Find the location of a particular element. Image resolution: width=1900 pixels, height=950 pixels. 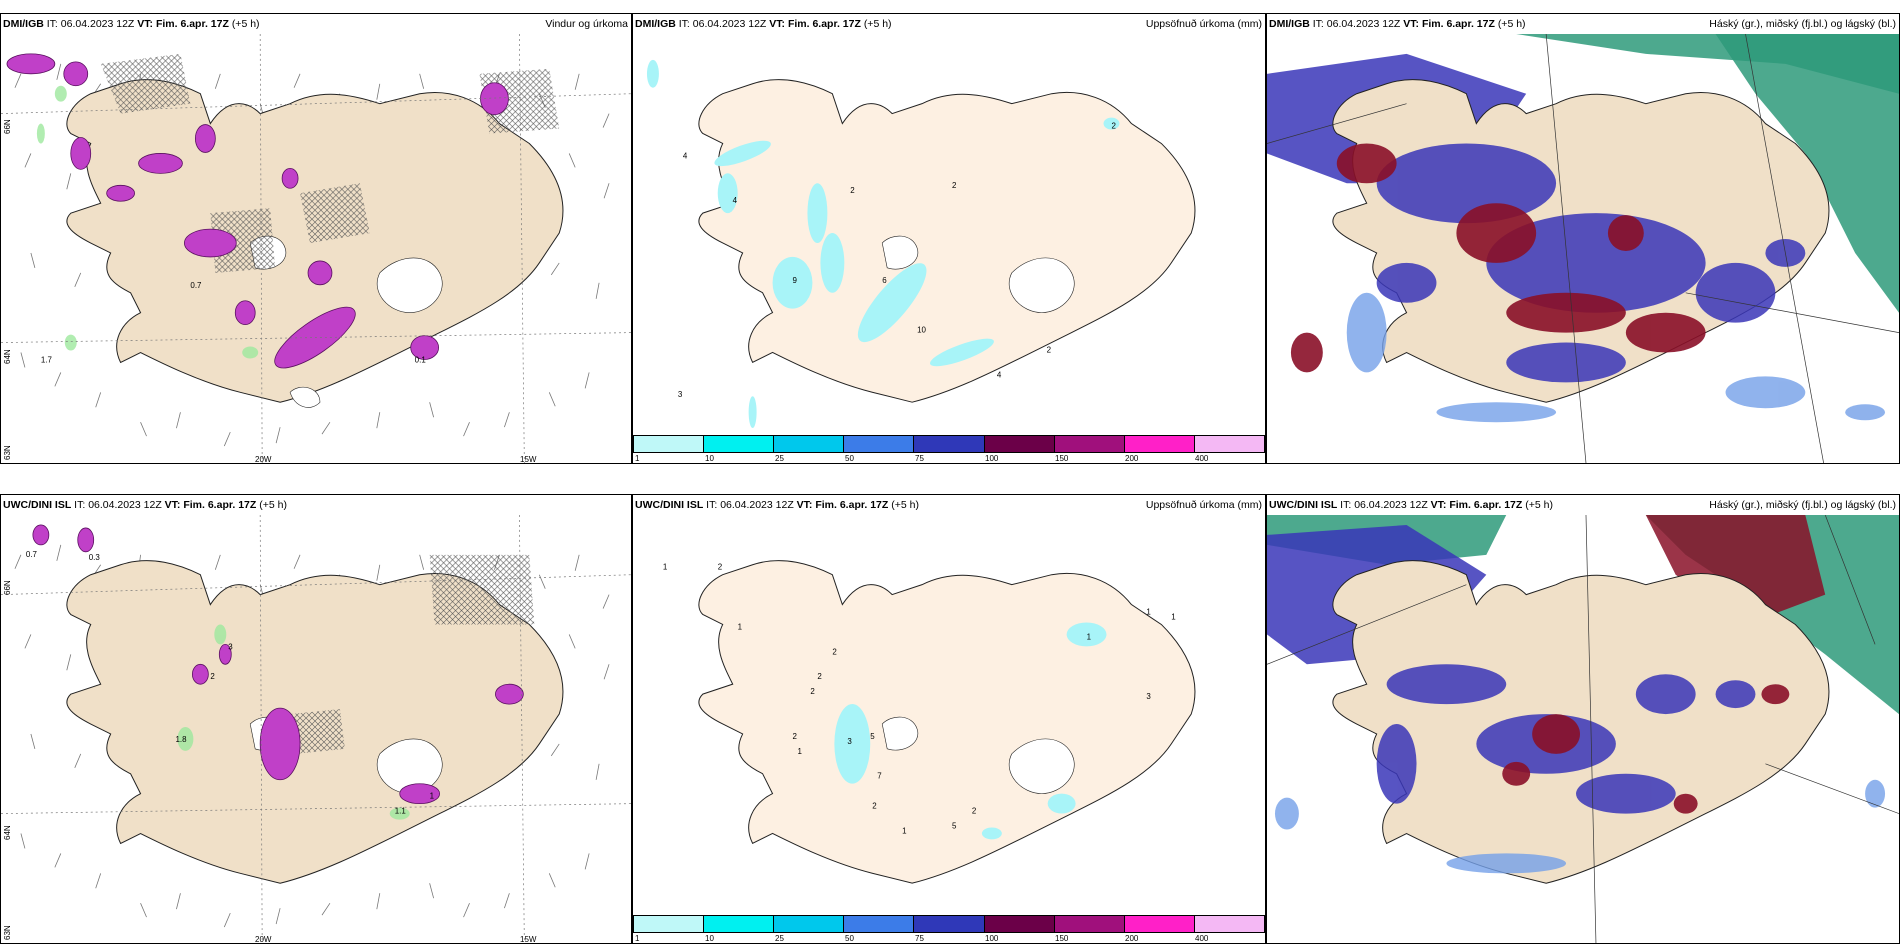

colorbar-label: 75 is located at coordinates (919, 458).